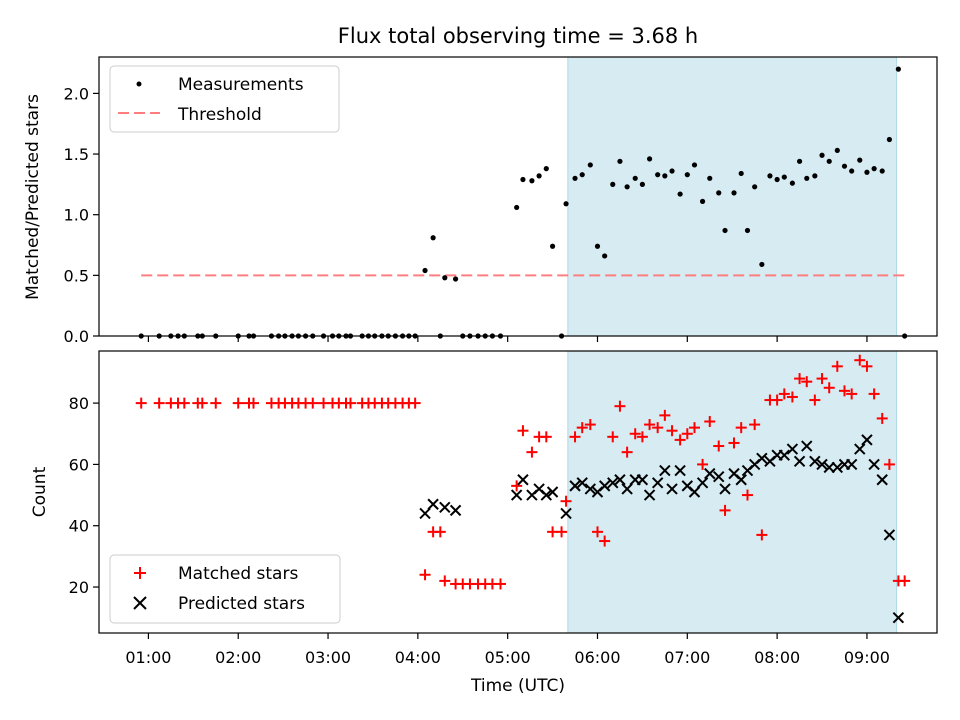 This screenshot has width=960, height=720. Describe the element at coordinates (517, 686) in the screenshot. I see `x-axis-label: Time (UTC)` at that location.